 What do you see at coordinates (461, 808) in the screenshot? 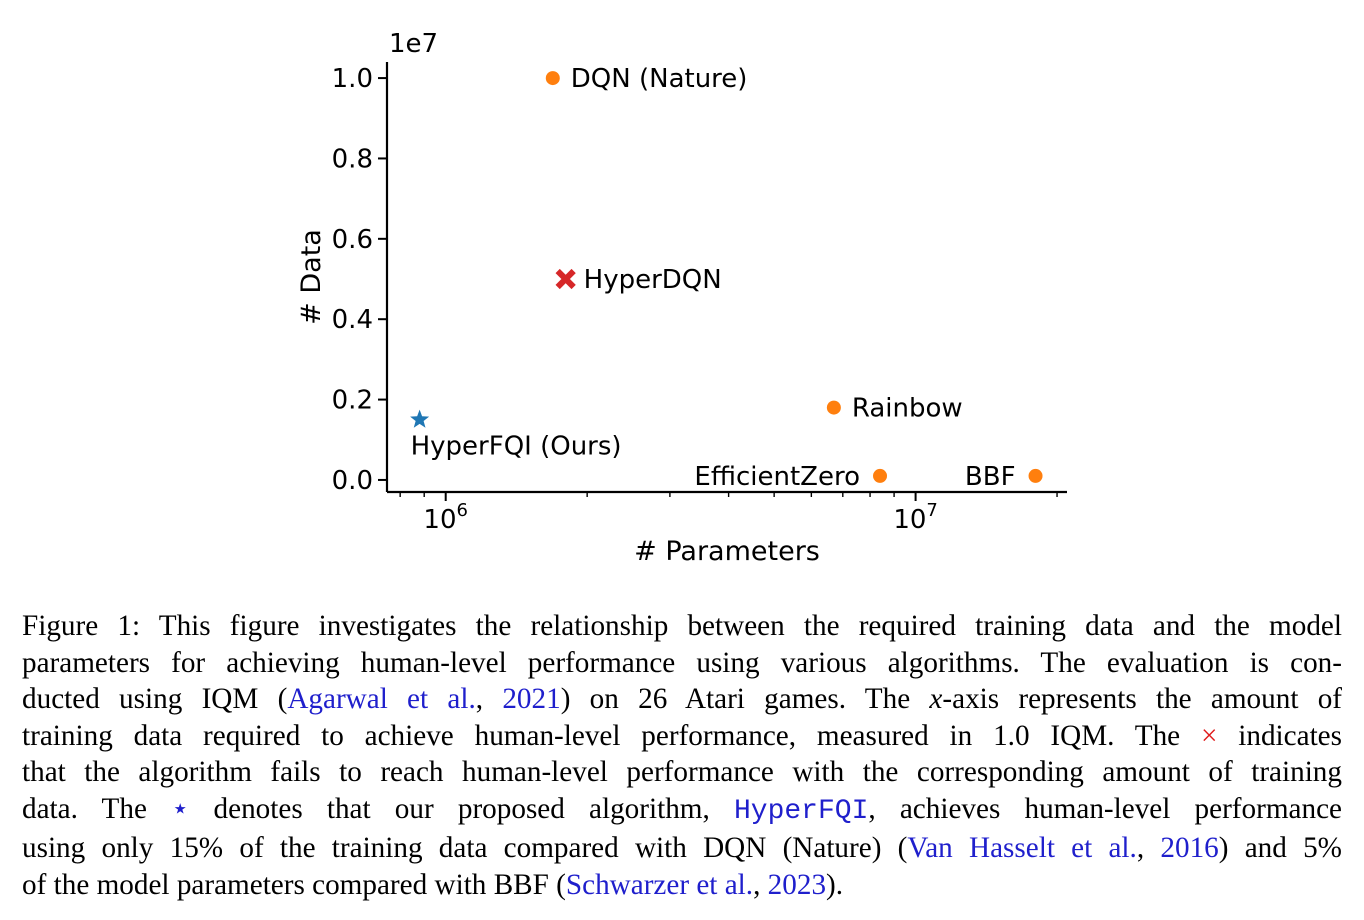
I see `caption-text: denotes that our proposed algorithm,` at bounding box center [461, 808].